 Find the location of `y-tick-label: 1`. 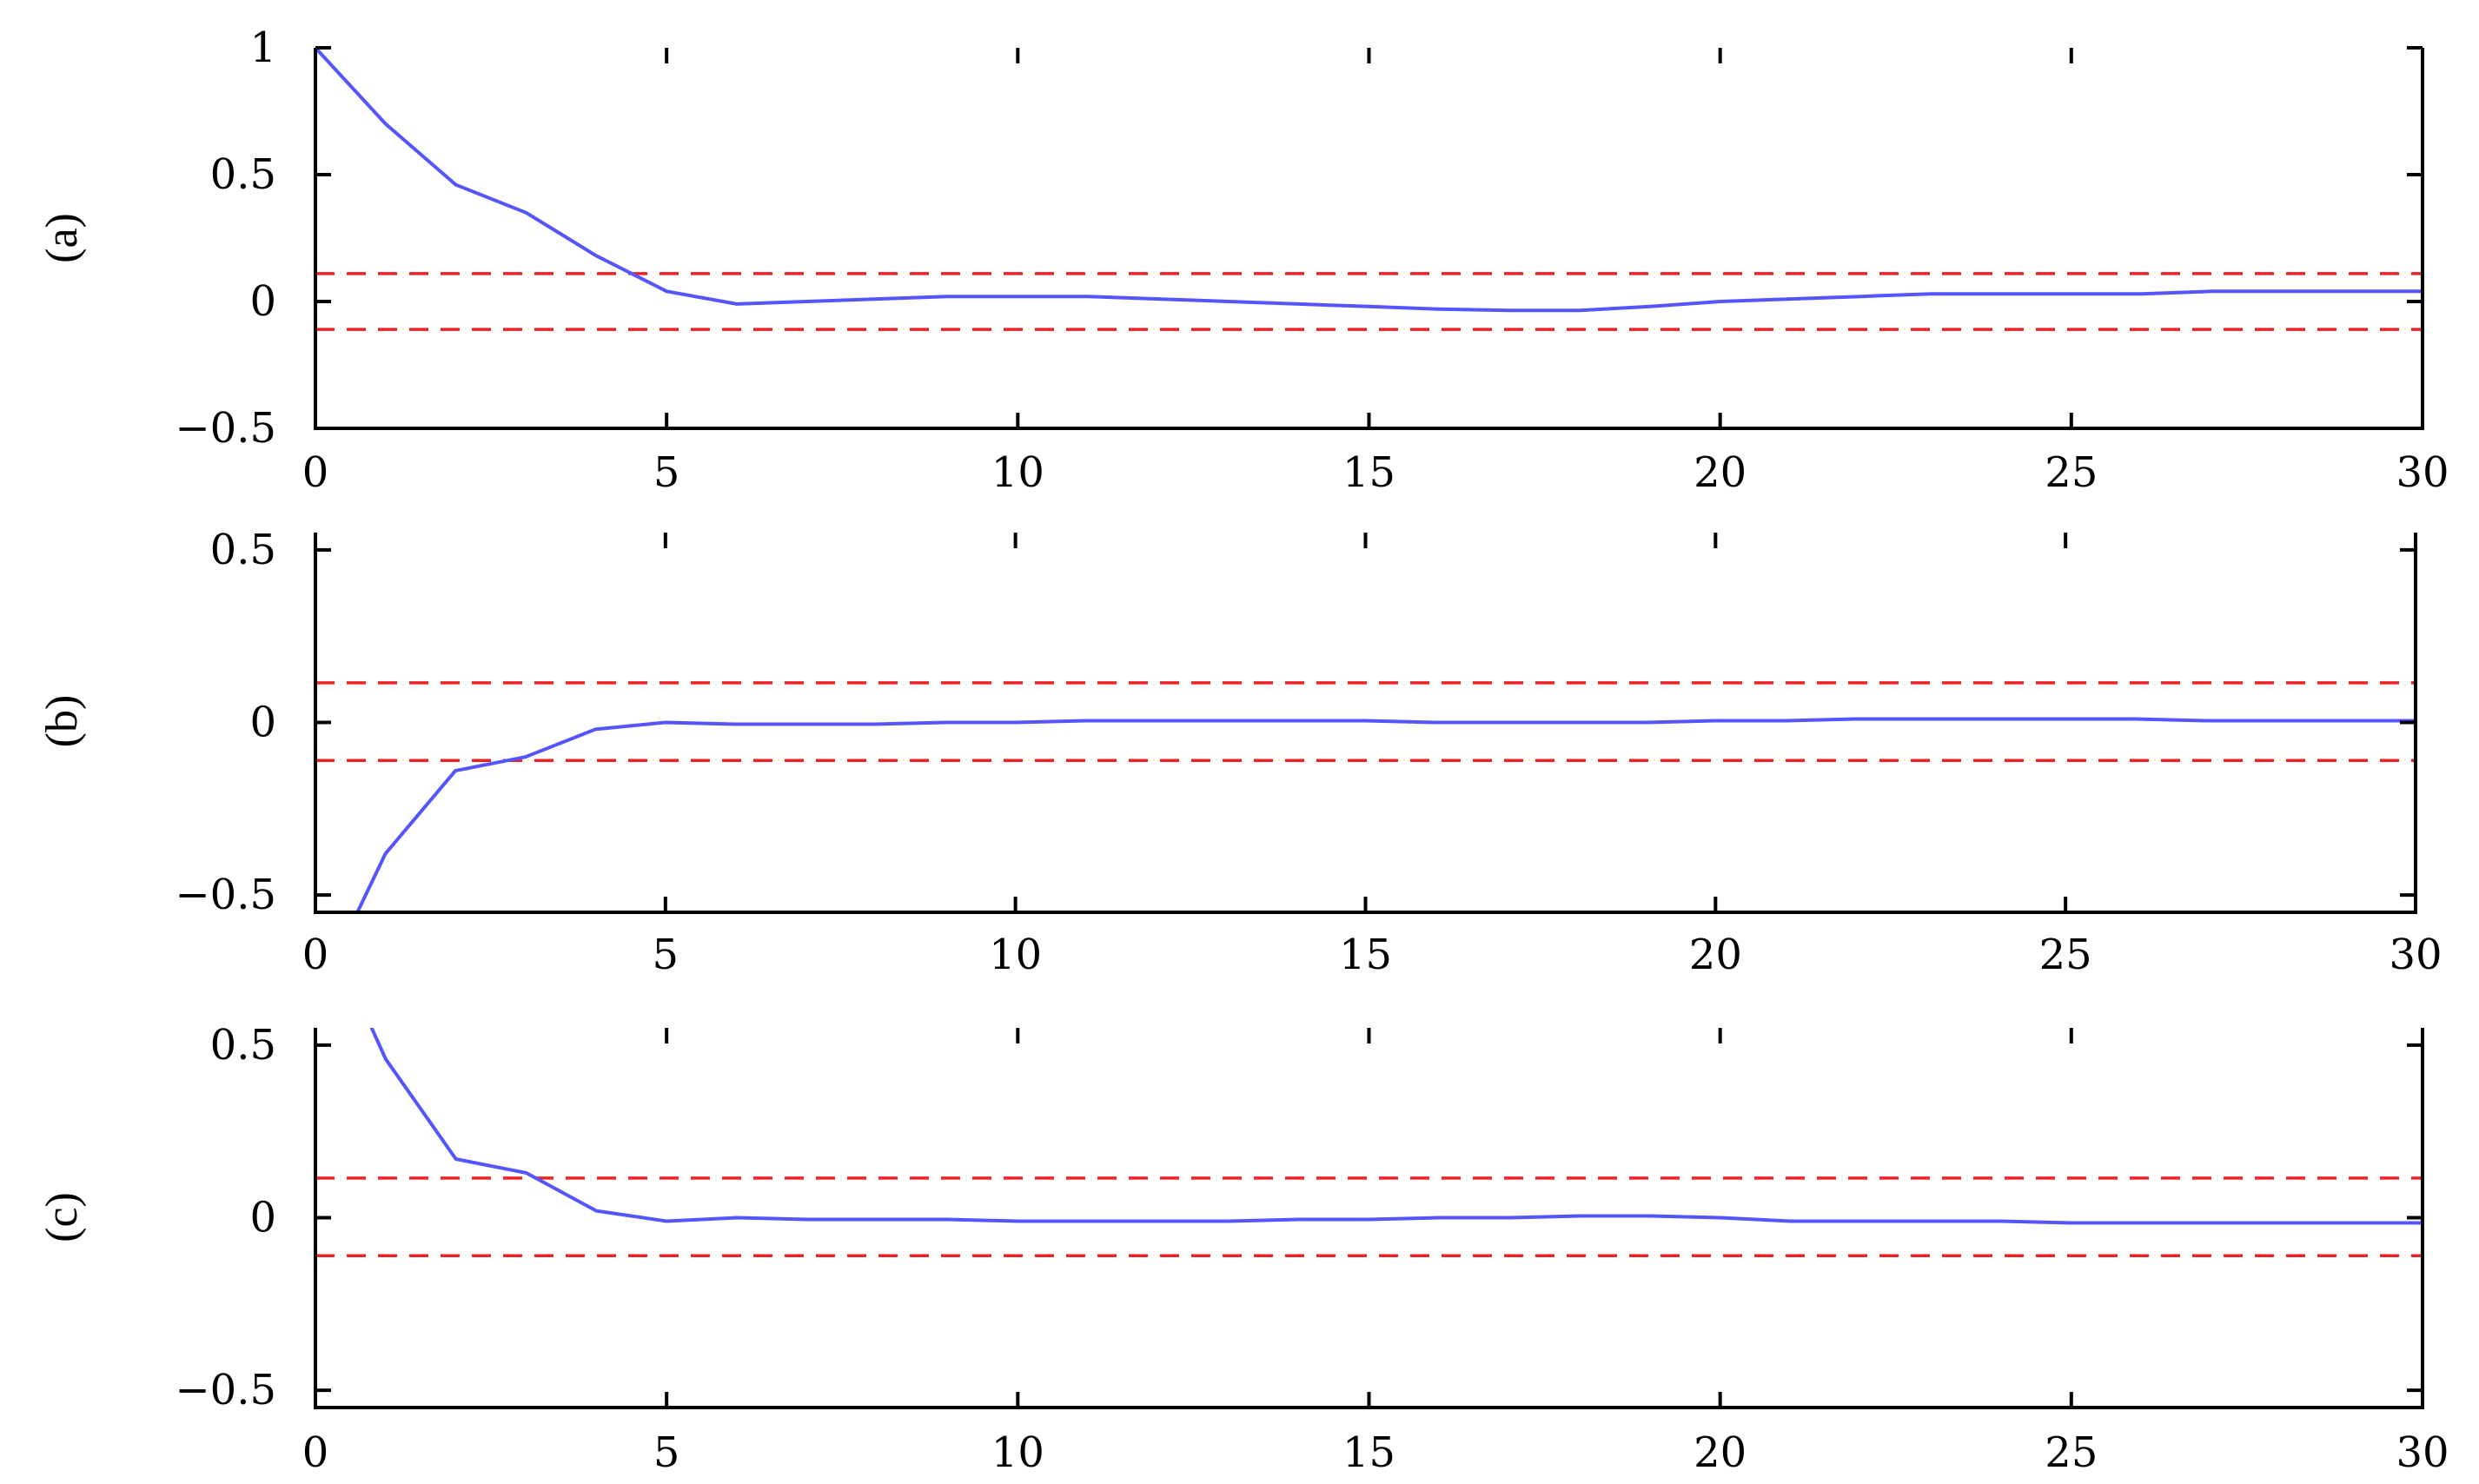

y-tick-label: 1 is located at coordinates (262, 47).